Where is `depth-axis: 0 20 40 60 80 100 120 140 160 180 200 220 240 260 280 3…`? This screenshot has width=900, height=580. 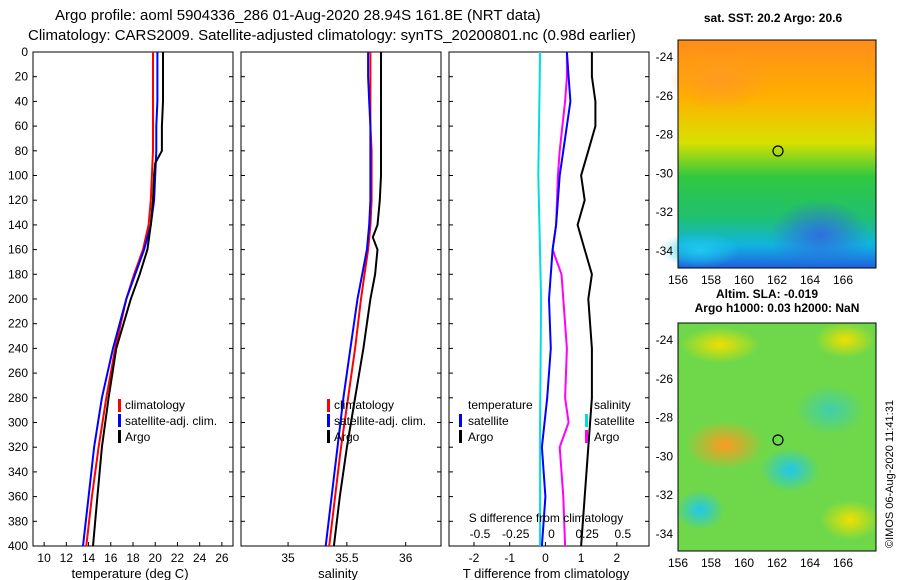 depth-axis: 0 20 40 60 80 100 120 140 160 180 200 220 240 260 280 3… is located at coordinates (18, 299).